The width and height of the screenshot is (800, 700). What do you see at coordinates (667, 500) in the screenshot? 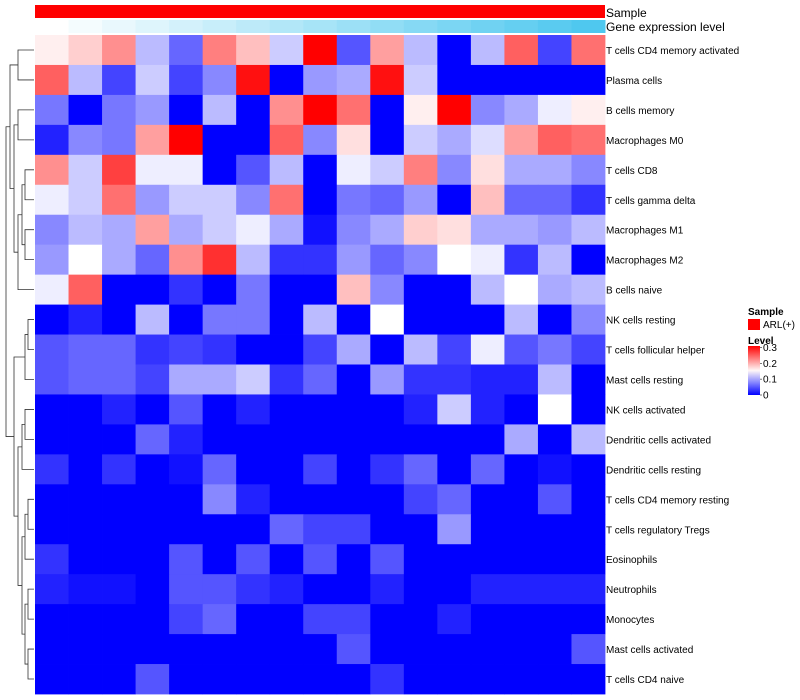
I see `row-label: T cells CD4 memory resting` at bounding box center [667, 500].